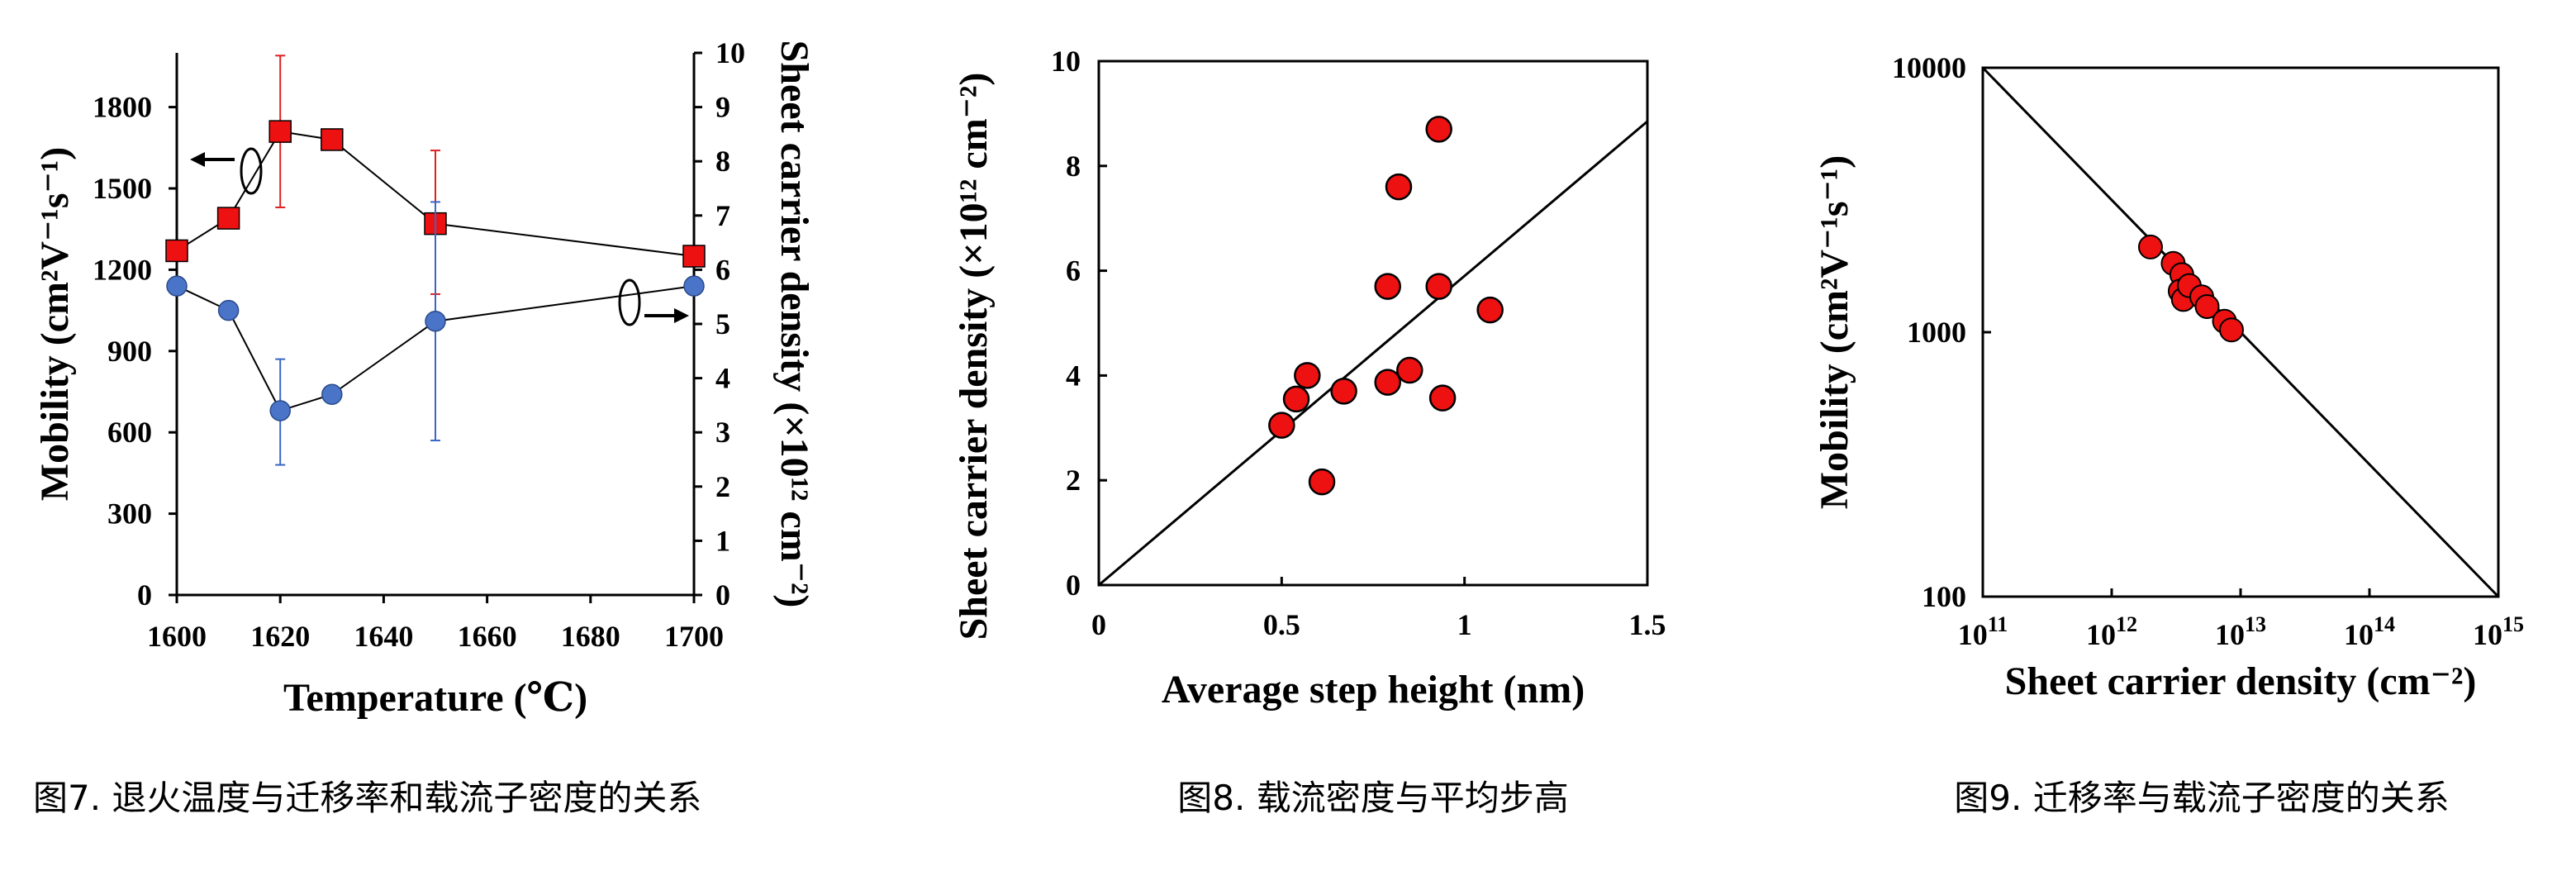 The width and height of the screenshot is (2576, 890). What do you see at coordinates (722, 378) in the screenshot?
I see `chart1-y2-tick-label: 4` at bounding box center [722, 378].